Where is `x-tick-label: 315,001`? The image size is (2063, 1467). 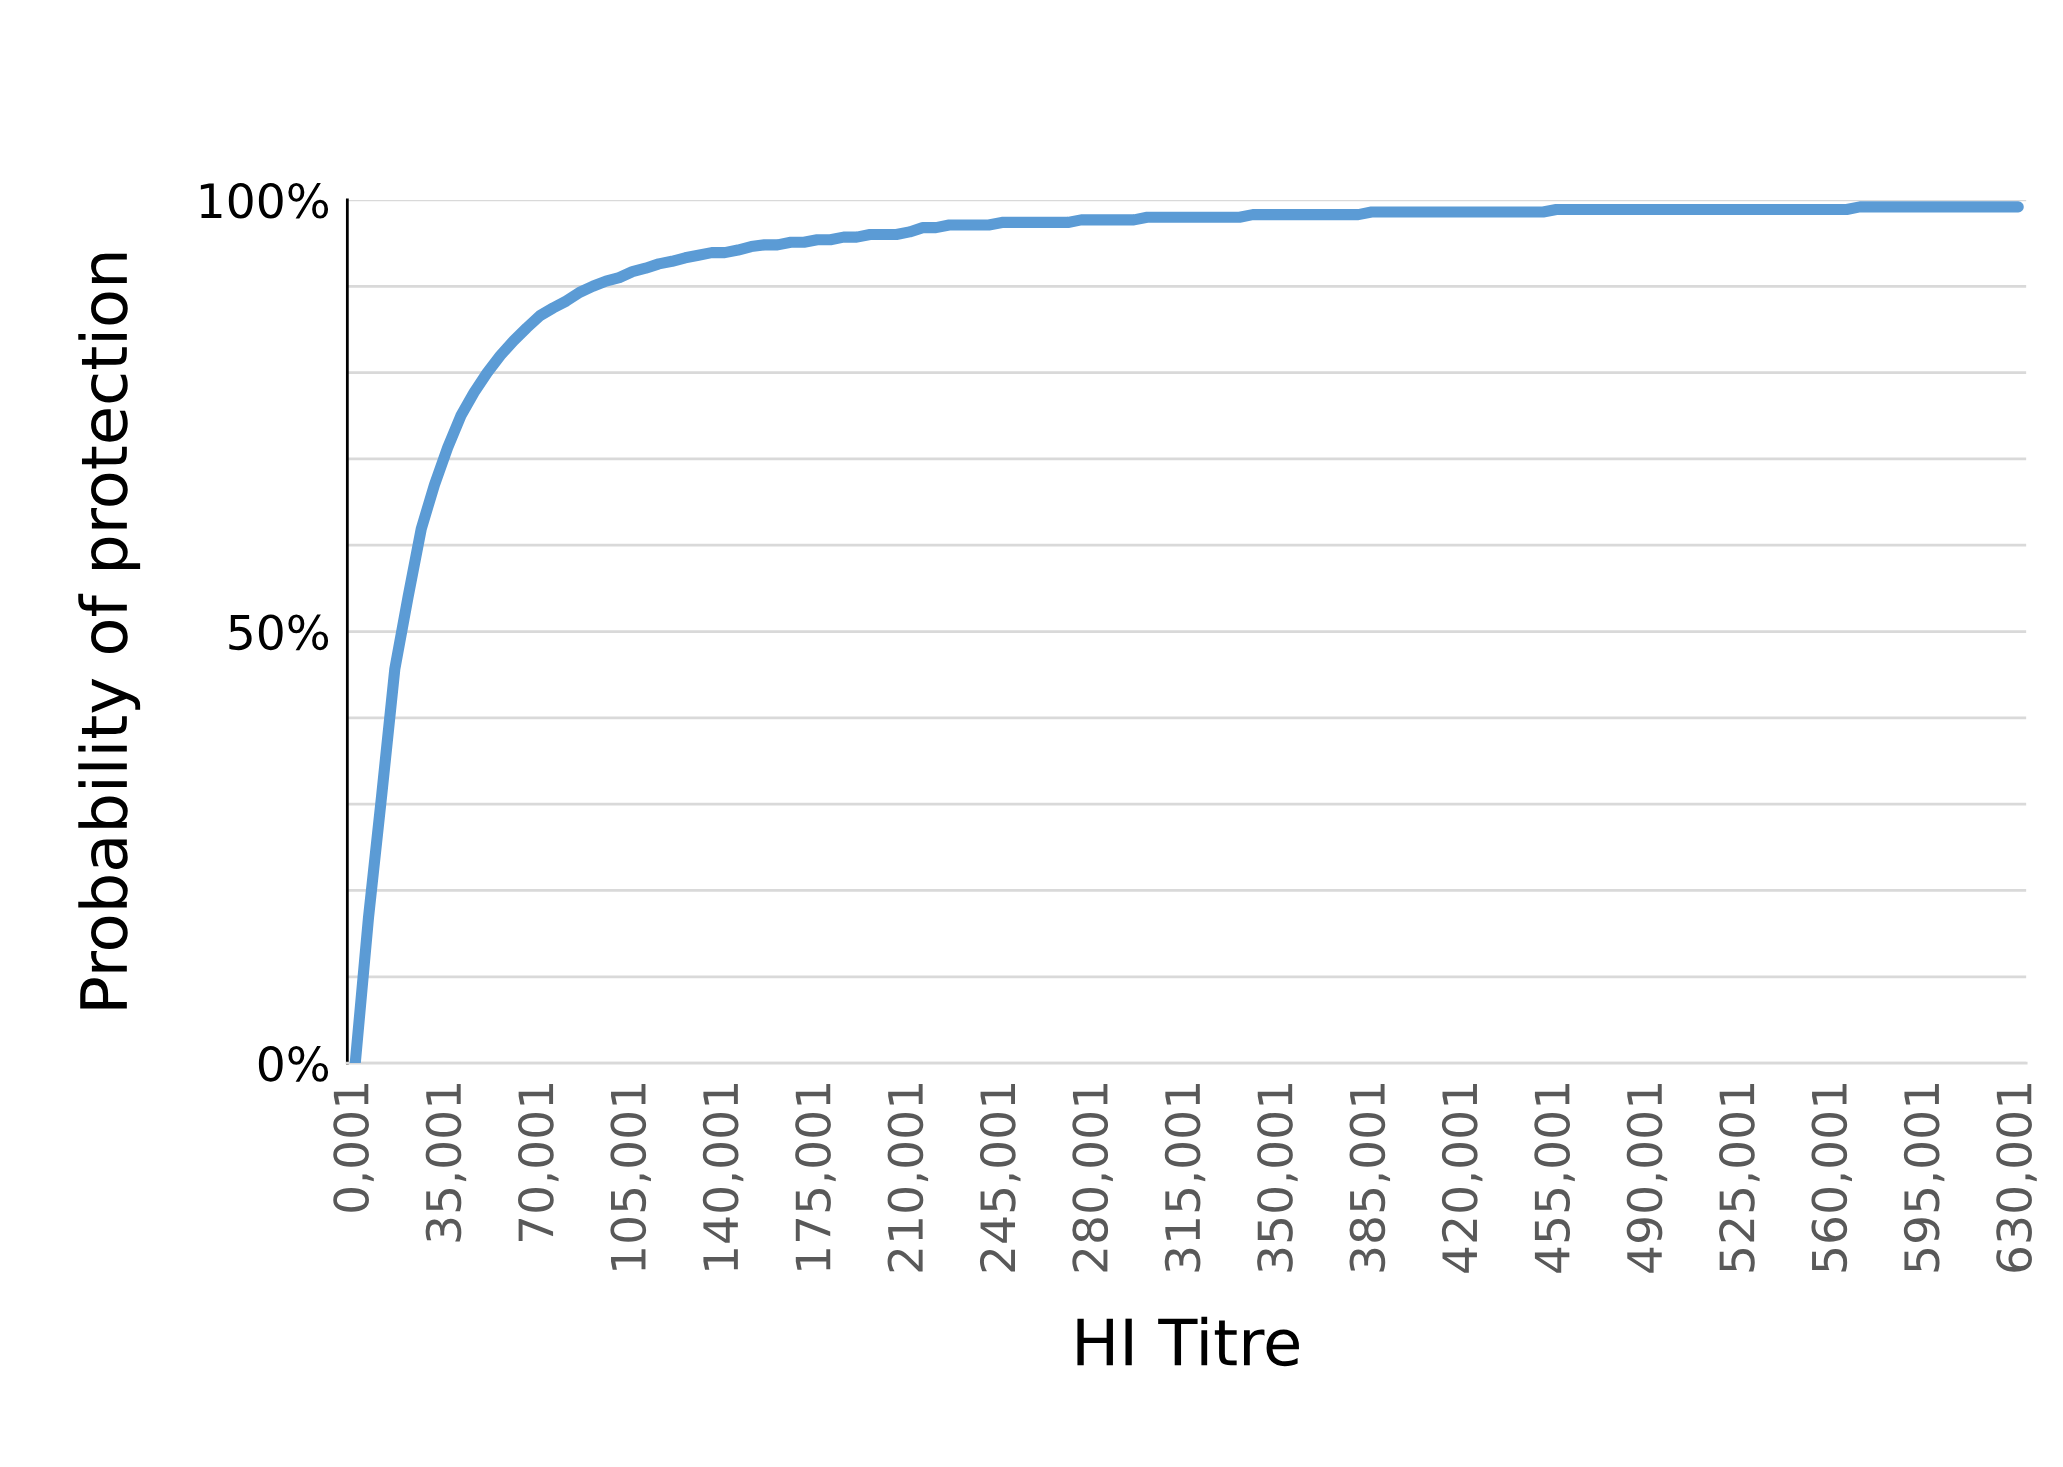
x-tick-label: 315,001 is located at coordinates (1185, 1178).